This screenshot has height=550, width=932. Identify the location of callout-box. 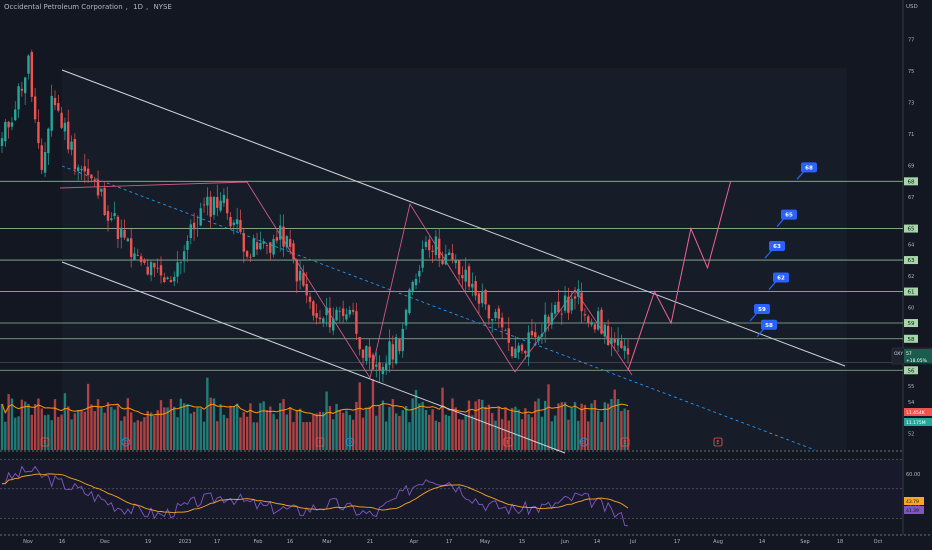
(762, 309).